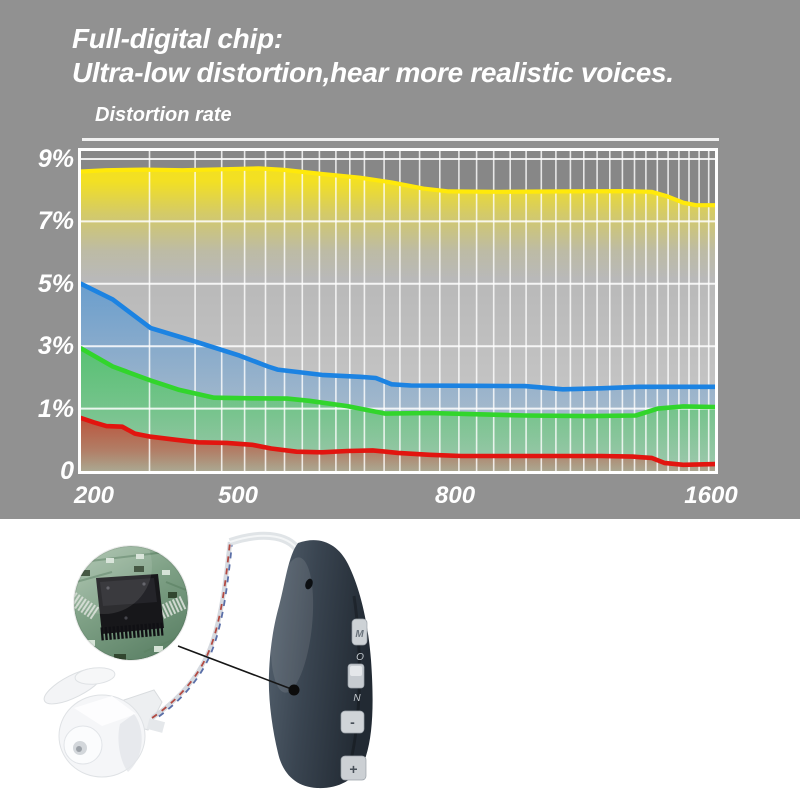  I want to click on wire-blue, so click(193, 632).